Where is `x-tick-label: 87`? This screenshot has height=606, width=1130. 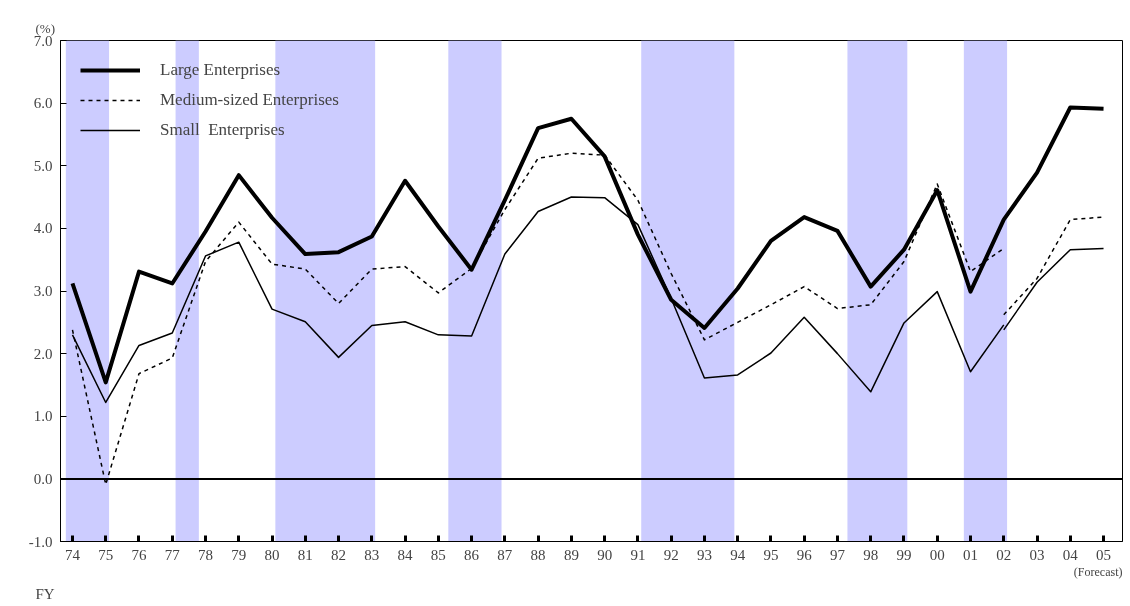 x-tick-label: 87 is located at coordinates (505, 554).